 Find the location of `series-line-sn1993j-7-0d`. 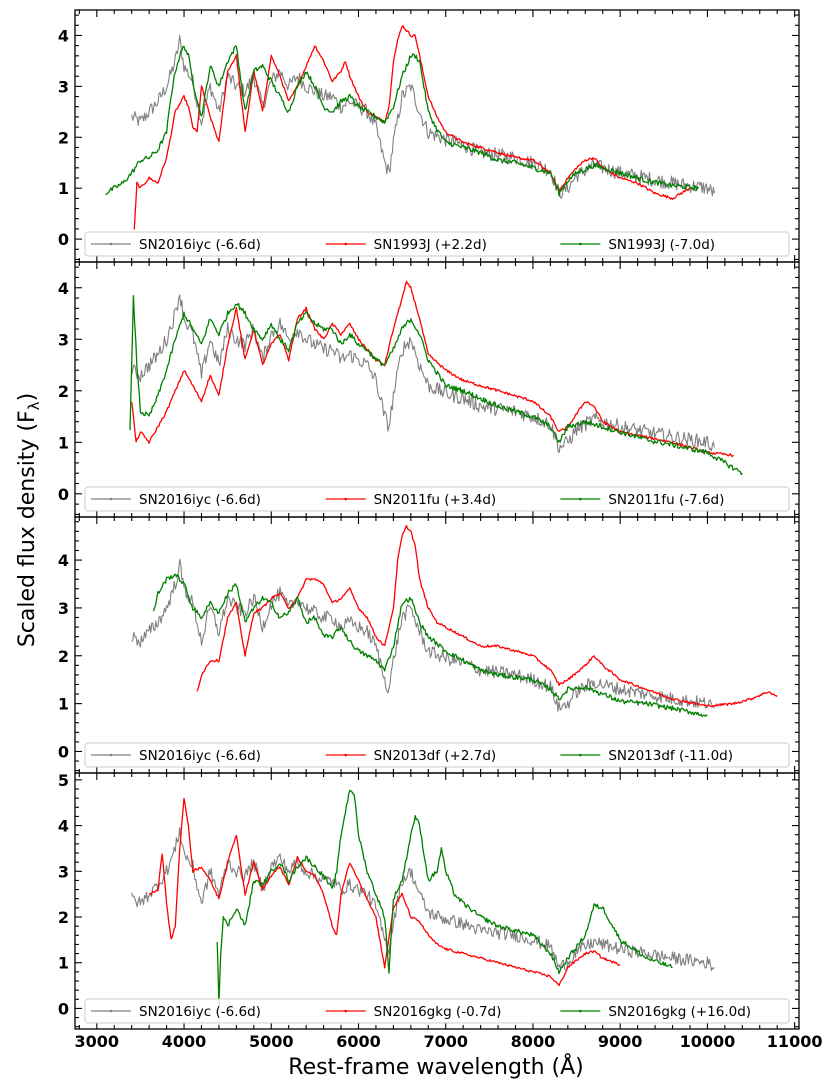

series-line-sn1993j-7-0d is located at coordinates (402, 121).